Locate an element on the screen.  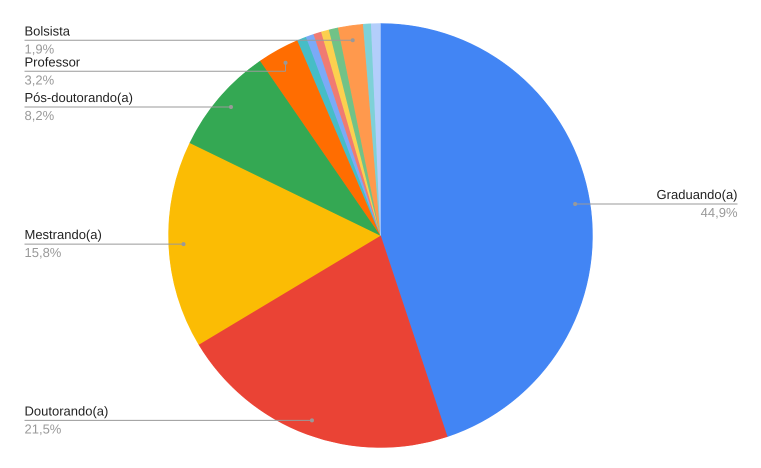
data-label: 3,2% is located at coordinates (39, 80).